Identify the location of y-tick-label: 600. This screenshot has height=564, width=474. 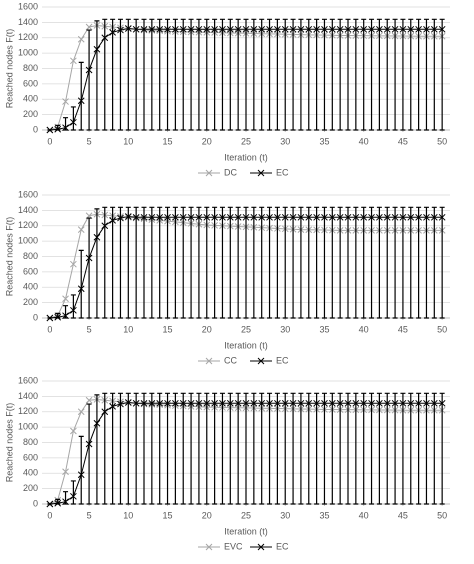
(30, 271).